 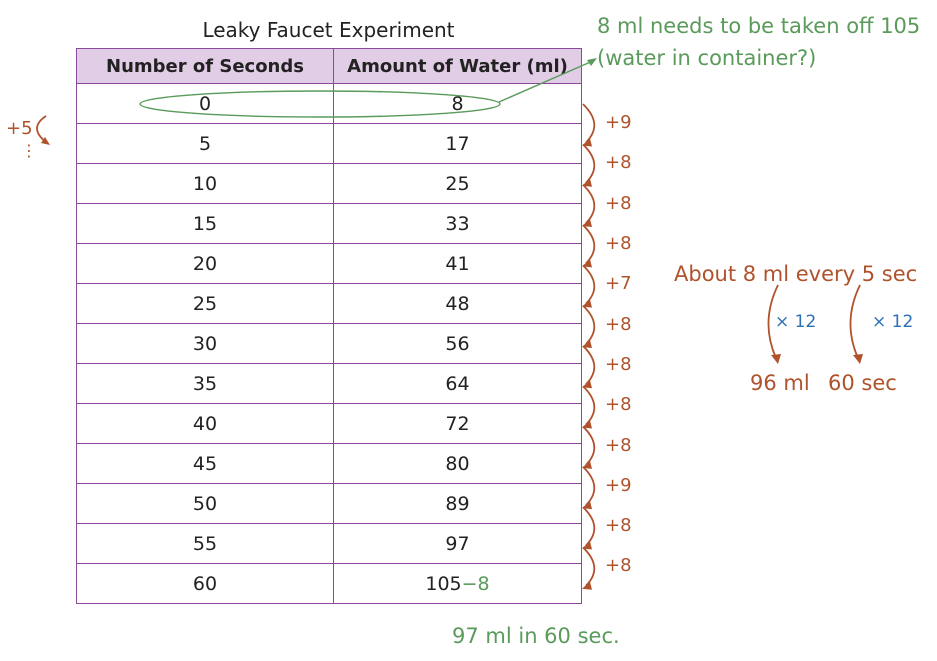 What do you see at coordinates (320, 104) in the screenshot?
I see `highlight-ellipse` at bounding box center [320, 104].